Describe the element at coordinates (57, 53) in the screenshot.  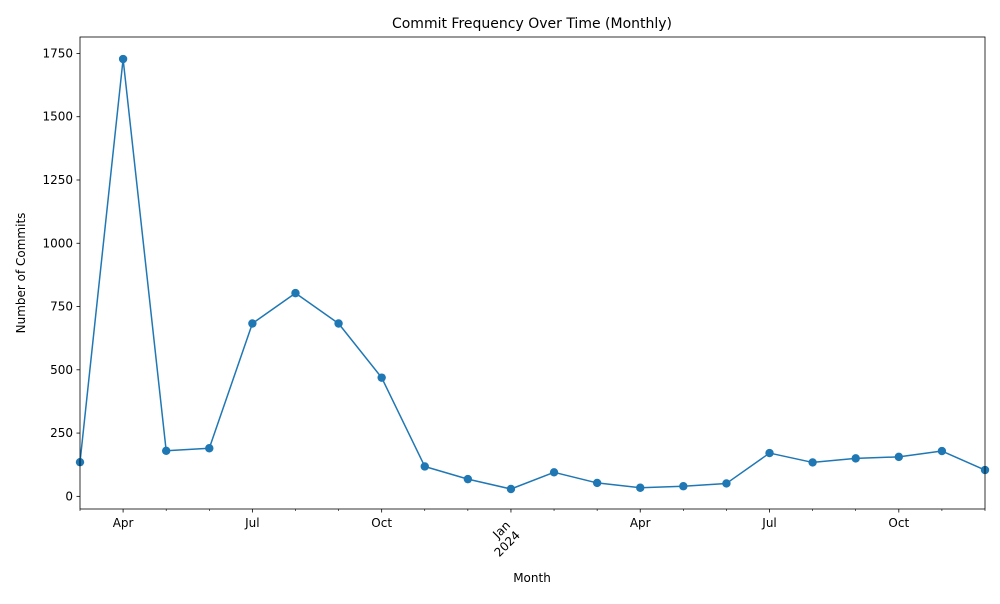
I see `y-tick-label: 1750` at that location.